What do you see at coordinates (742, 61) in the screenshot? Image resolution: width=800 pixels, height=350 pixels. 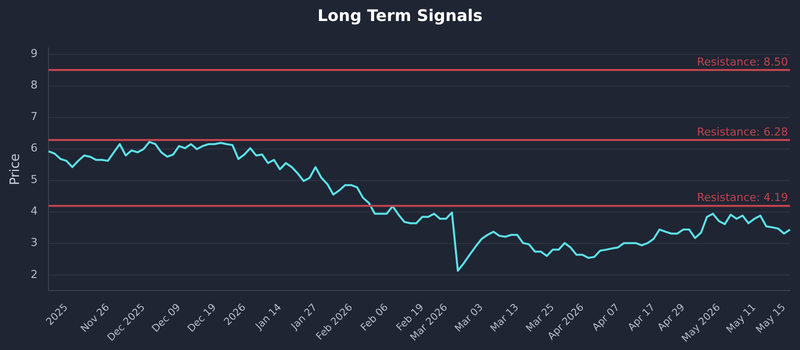 I see `ref-line-label: Resistance: 8.50` at bounding box center [742, 61].